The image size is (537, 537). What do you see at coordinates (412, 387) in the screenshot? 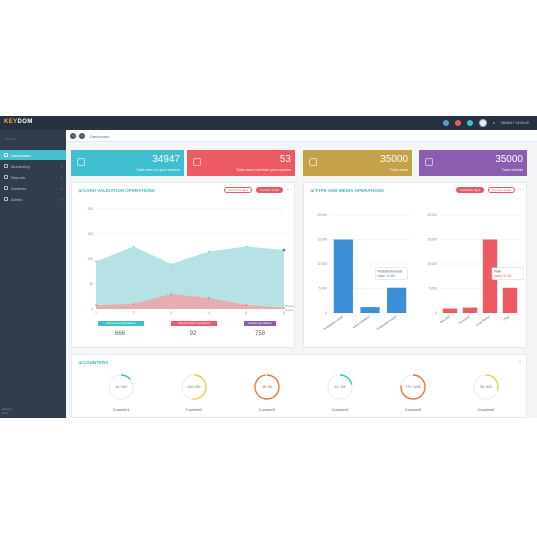
I see `gauge-value: 770 / 1000` at bounding box center [412, 387].